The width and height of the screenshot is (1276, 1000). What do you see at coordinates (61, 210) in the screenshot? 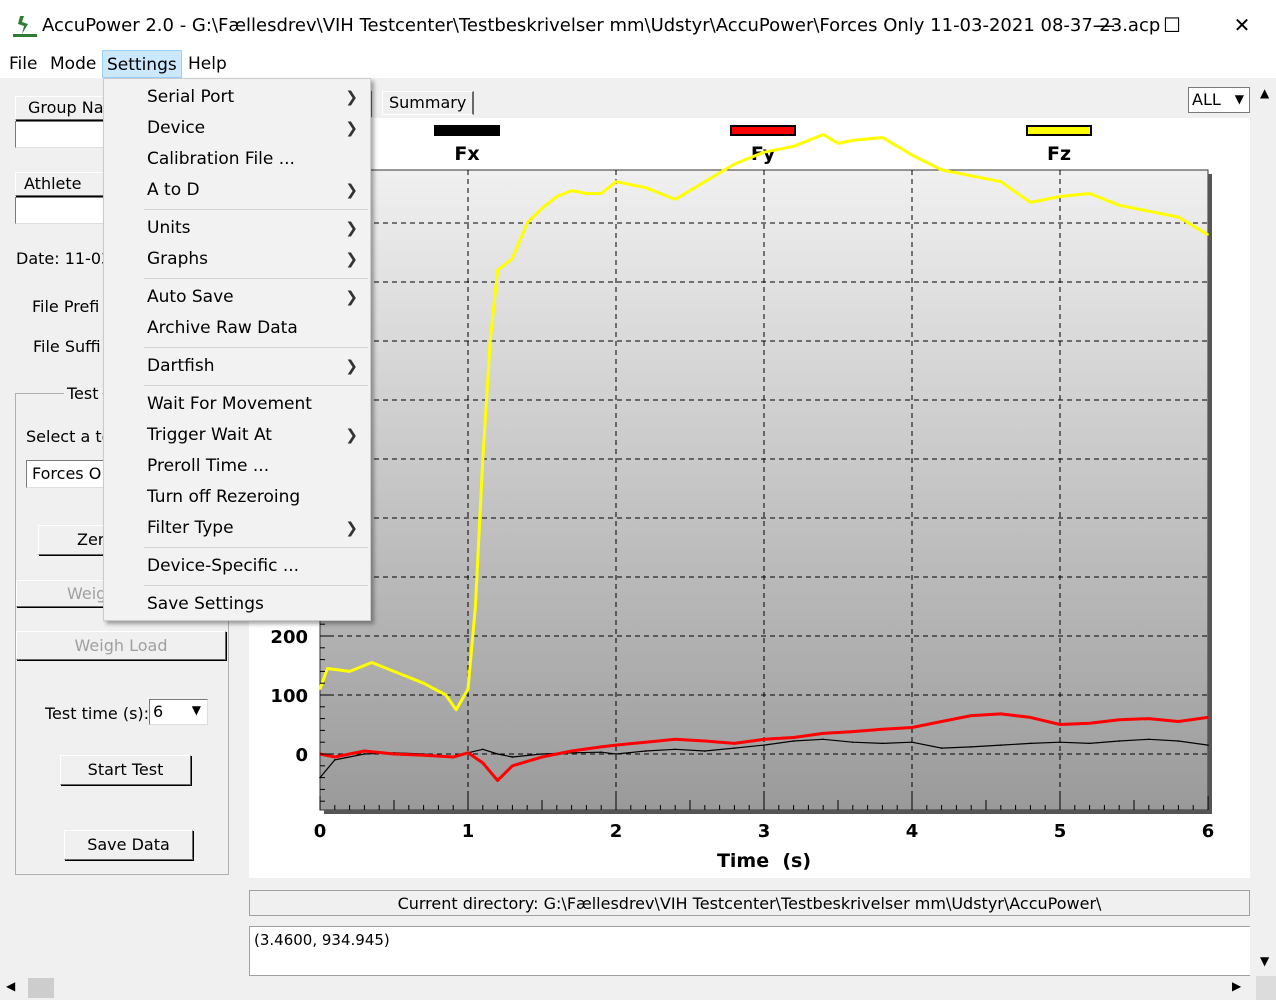
I see `athlete-name-input` at bounding box center [61, 210].